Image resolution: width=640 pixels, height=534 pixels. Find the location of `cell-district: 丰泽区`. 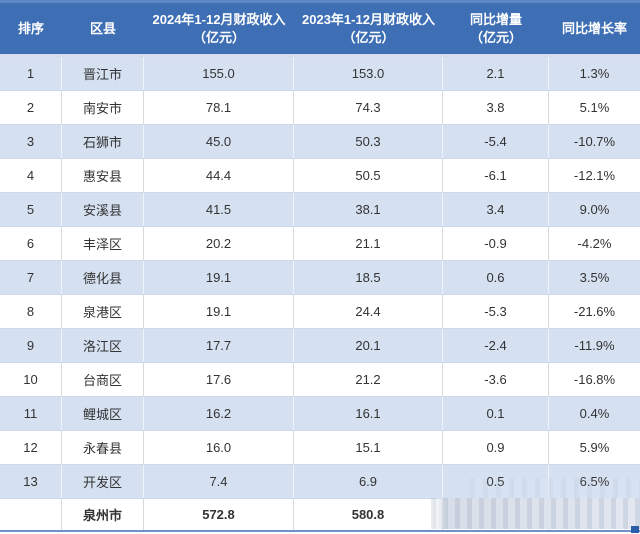

cell-district: 丰泽区 is located at coordinates (103, 243).